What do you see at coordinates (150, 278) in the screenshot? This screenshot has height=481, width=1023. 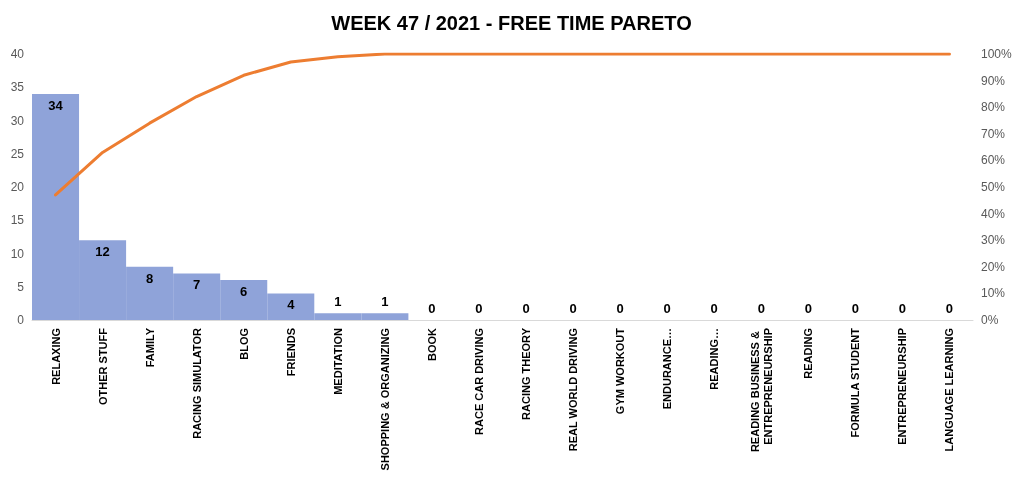 I see `data-label: 8` at bounding box center [150, 278].